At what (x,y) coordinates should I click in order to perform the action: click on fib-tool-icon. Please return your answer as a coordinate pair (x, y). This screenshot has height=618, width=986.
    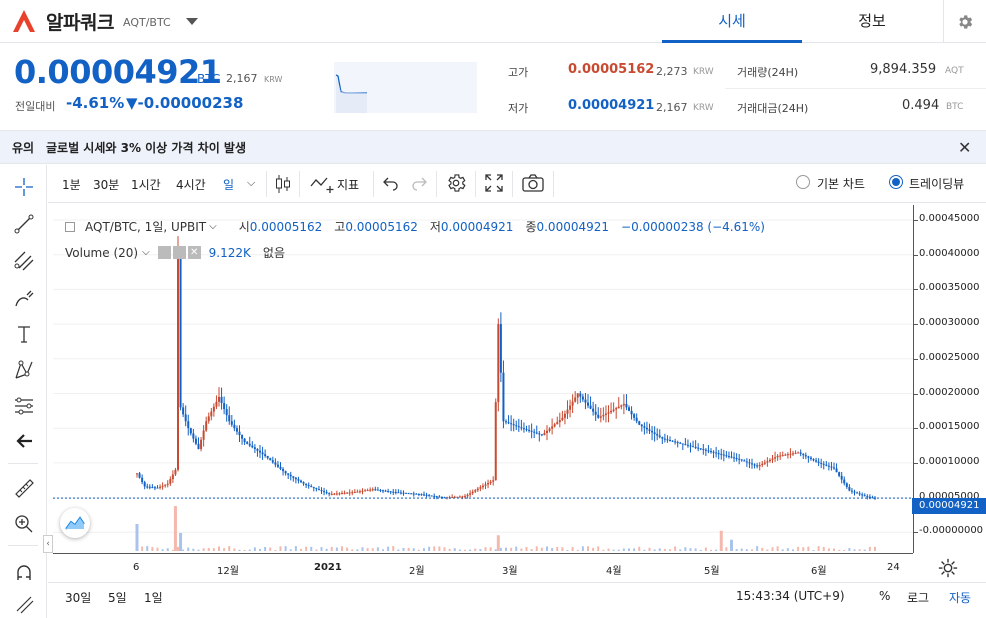
    Looking at the image, I should click on (23, 261).